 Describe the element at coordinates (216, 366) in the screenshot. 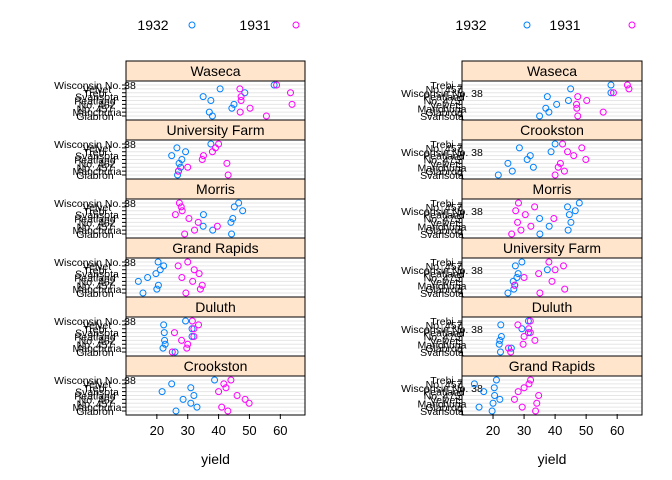

I see `strip-label: Crookston` at that location.